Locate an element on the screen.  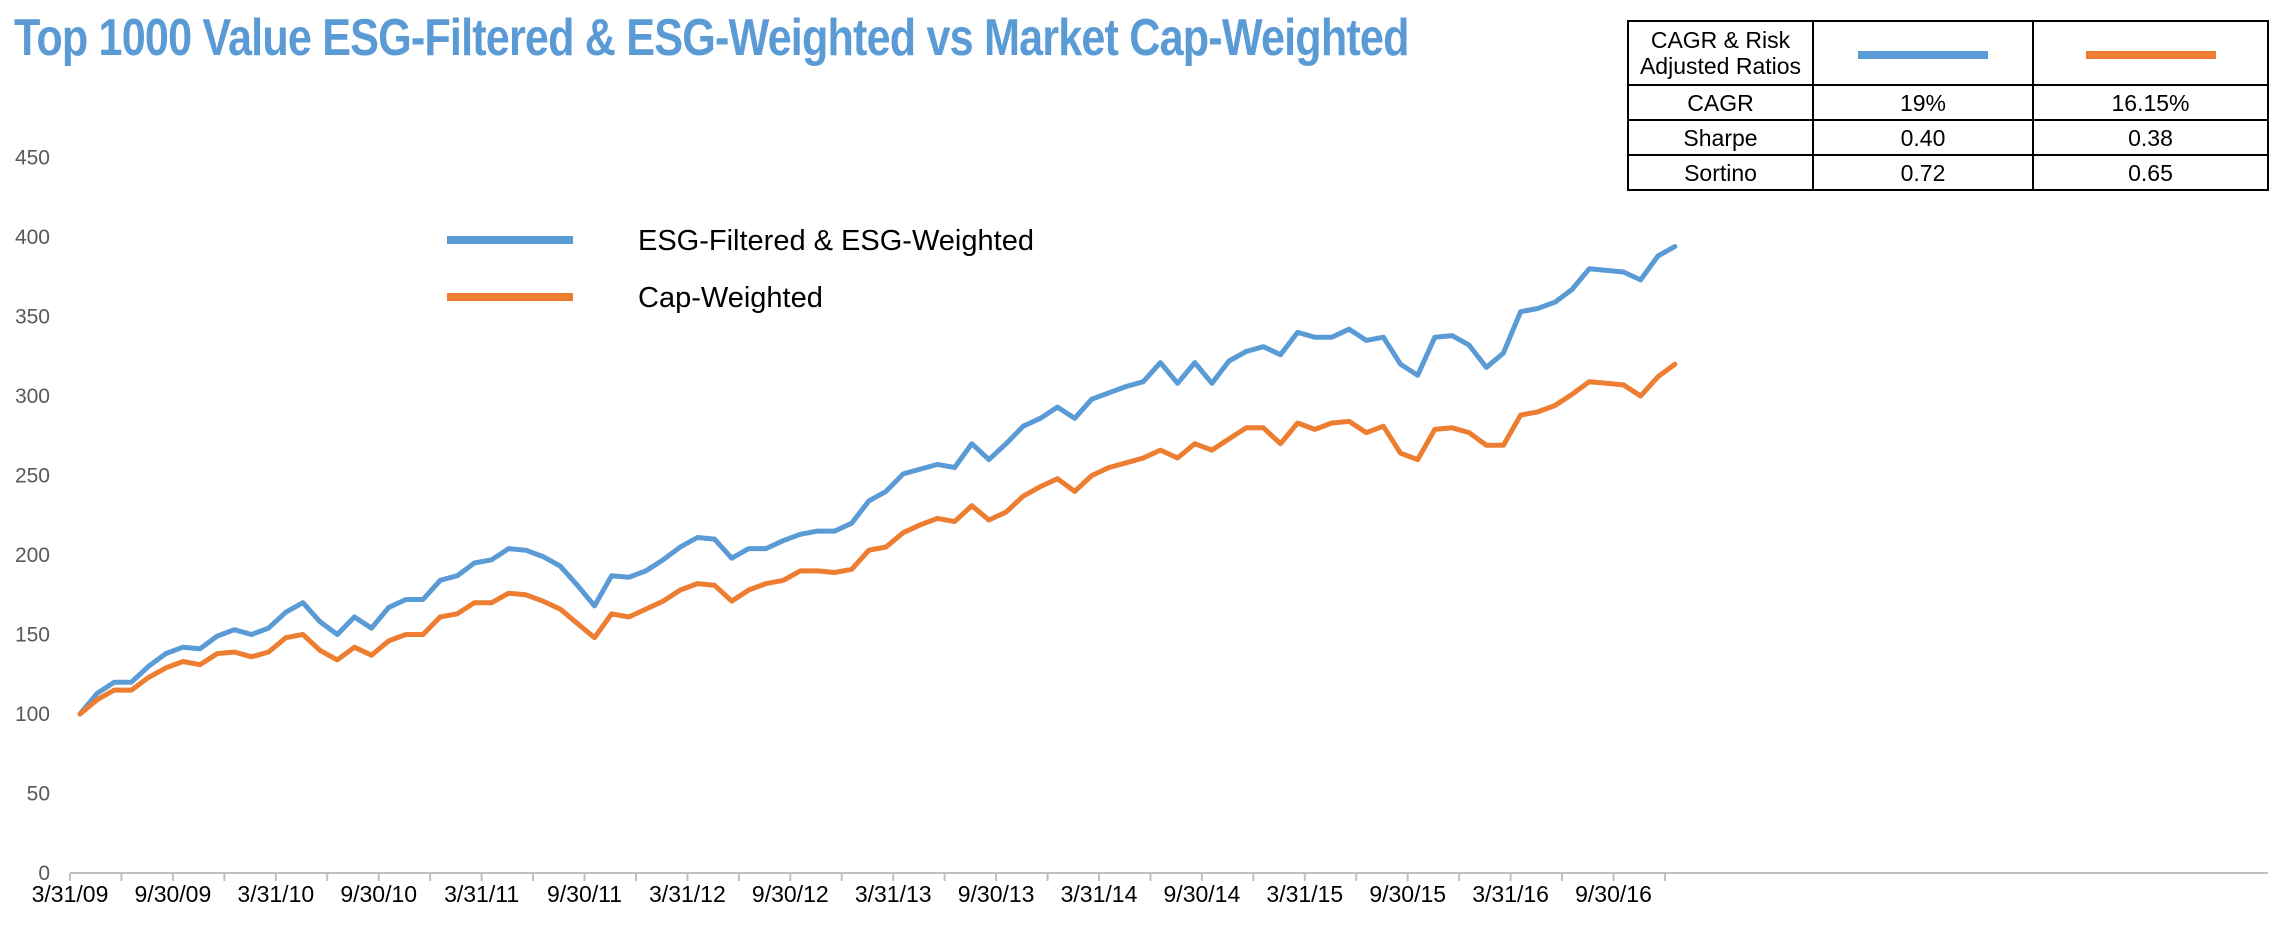
x-axis-ticks is located at coordinates (867, 877).